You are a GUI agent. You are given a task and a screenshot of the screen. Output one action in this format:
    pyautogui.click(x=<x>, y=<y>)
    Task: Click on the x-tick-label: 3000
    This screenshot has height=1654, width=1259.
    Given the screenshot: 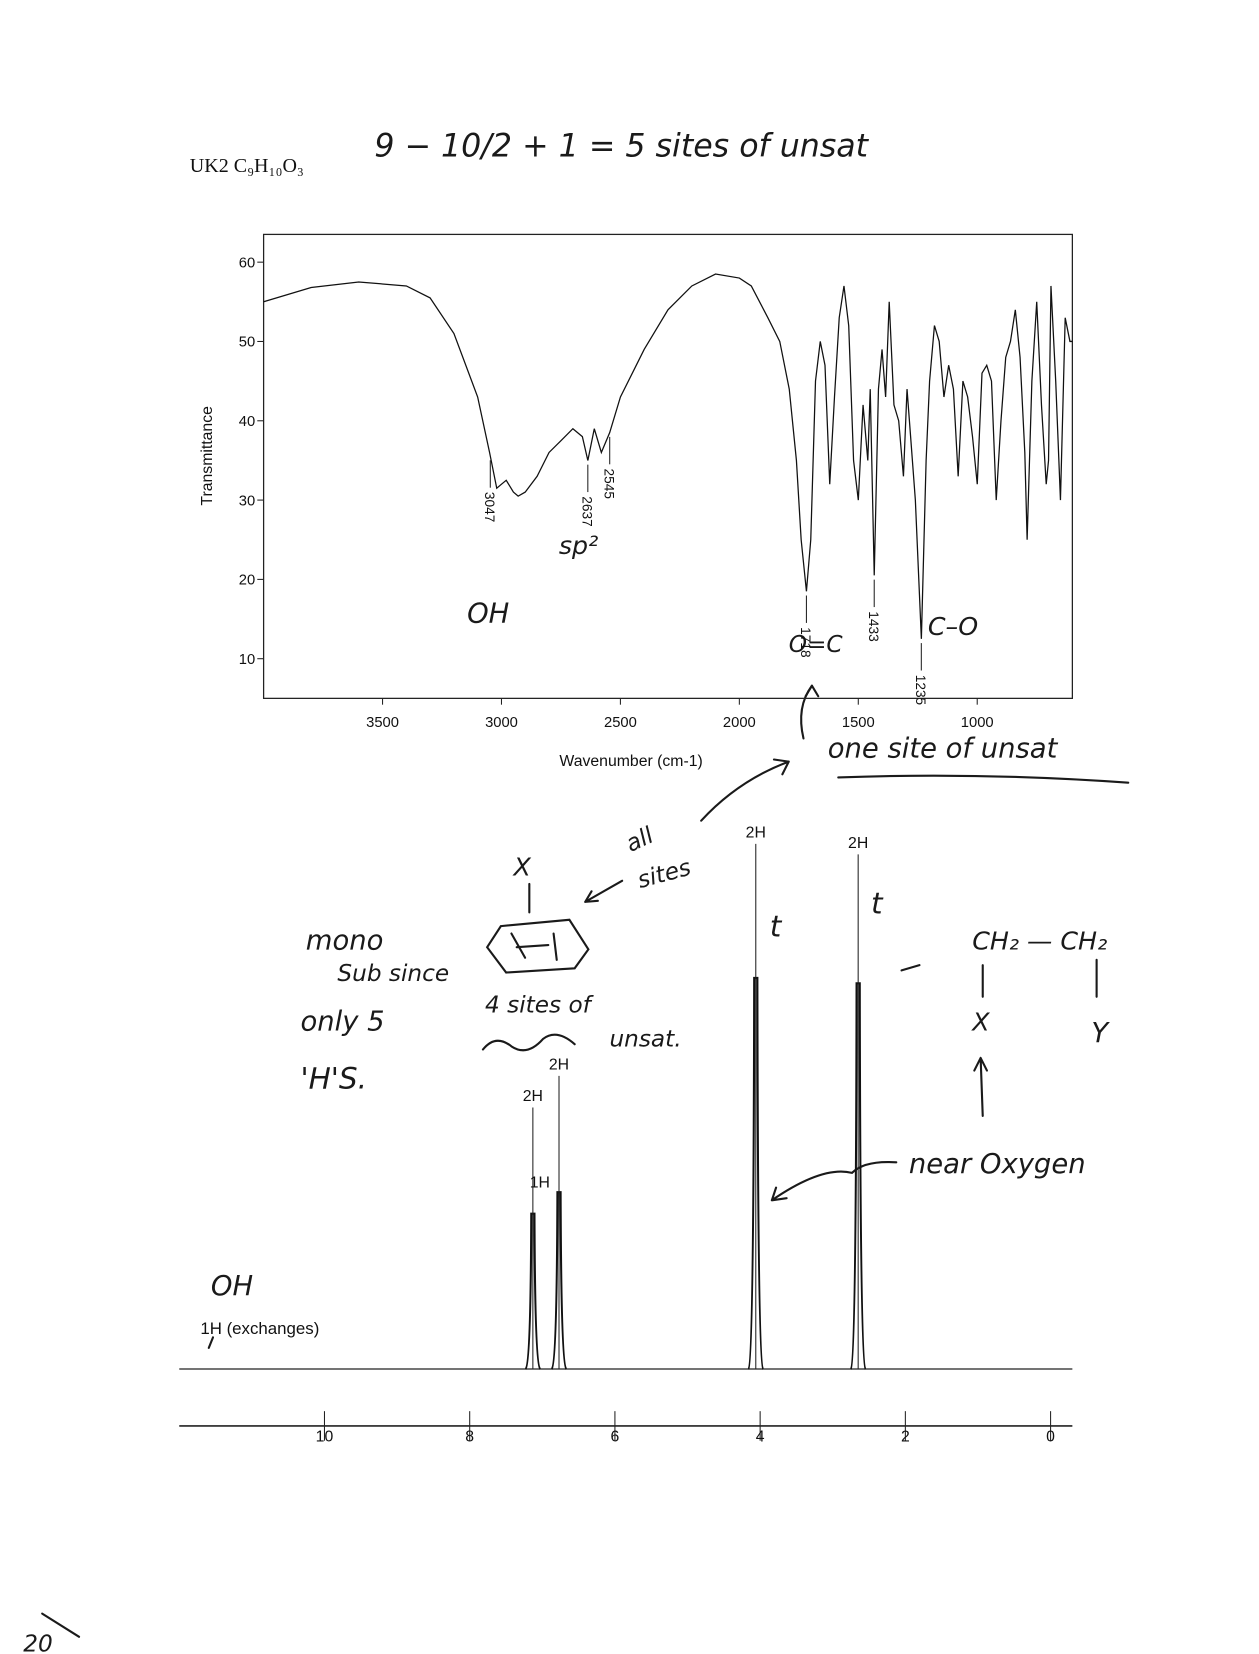 What is the action you would take?
    pyautogui.click(x=501, y=723)
    